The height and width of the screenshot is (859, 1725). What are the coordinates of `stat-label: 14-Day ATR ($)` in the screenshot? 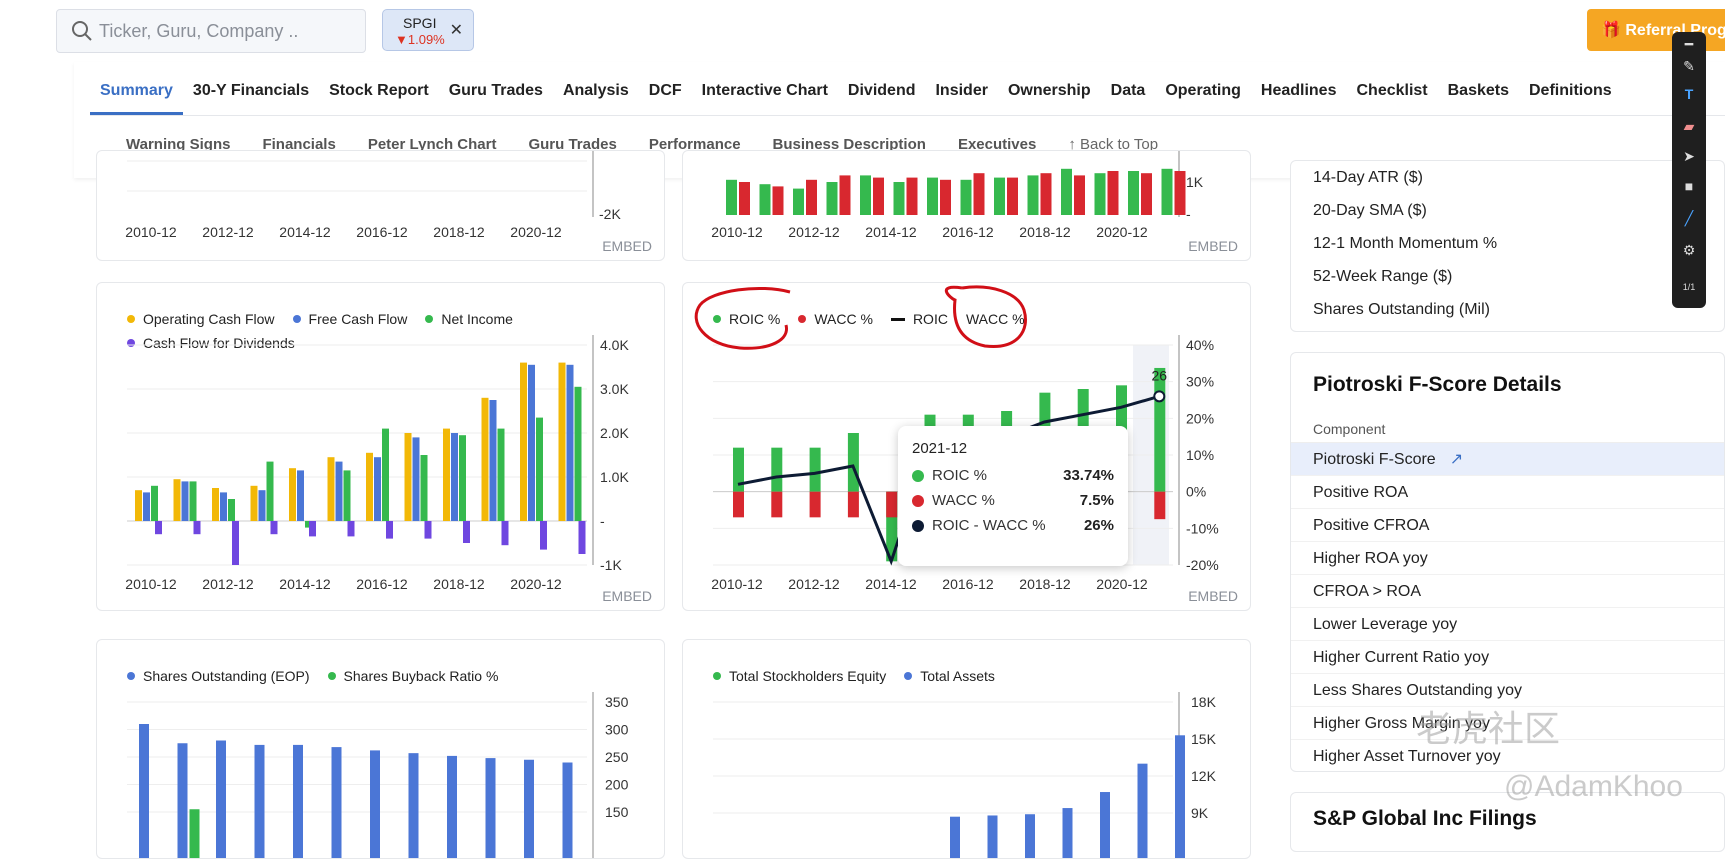 It's located at (1507, 177).